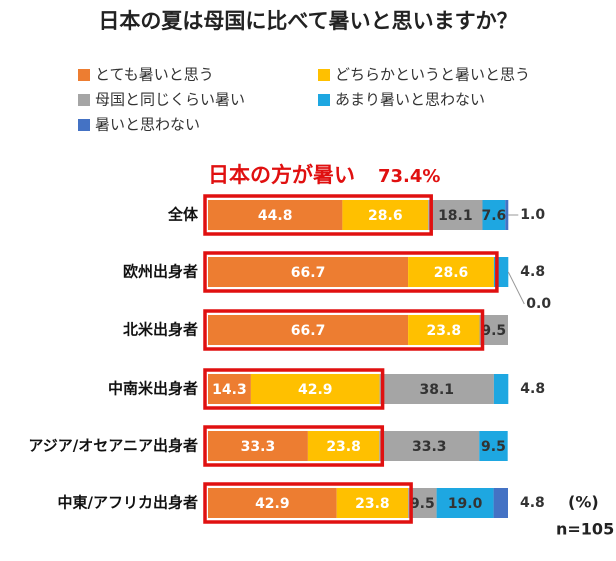 This screenshot has width=616, height=561. I want to click on category-label: 中南米出身者, so click(153, 389).